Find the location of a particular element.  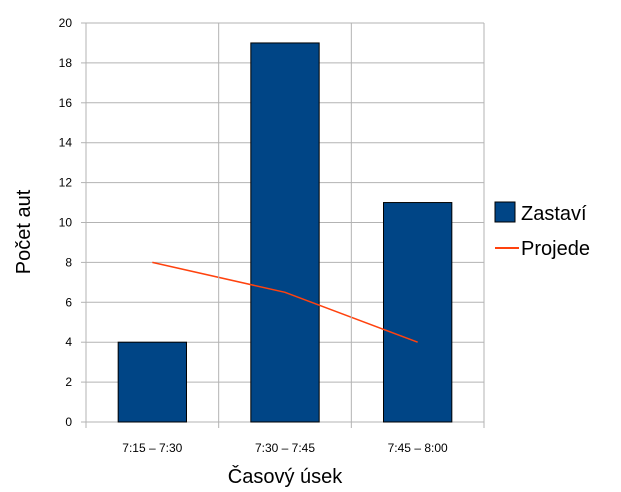

x-tick-labels: 7:15 – 7:30 7:30 – 7:45 7:45 – 8:00 is located at coordinates (285, 448).